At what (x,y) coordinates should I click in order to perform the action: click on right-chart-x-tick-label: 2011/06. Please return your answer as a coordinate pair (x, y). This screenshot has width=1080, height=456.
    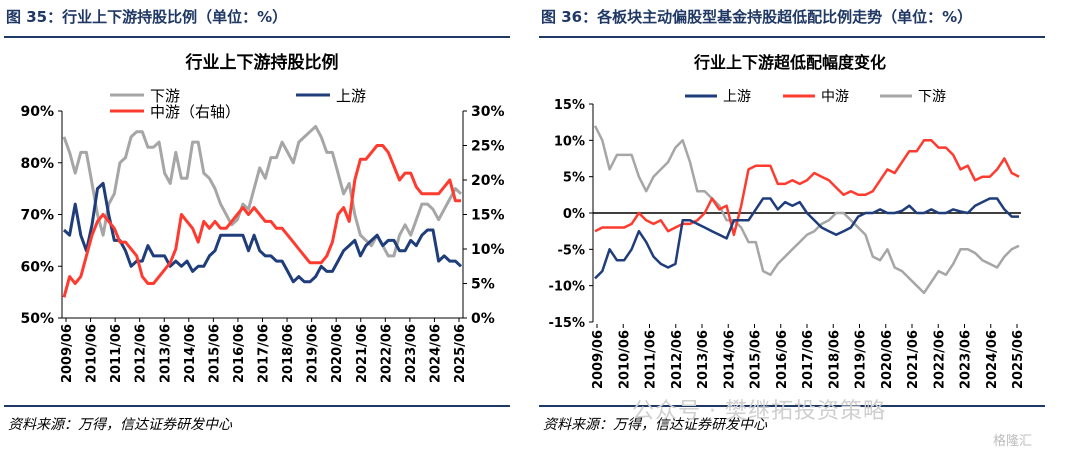
    Looking at the image, I should click on (651, 359).